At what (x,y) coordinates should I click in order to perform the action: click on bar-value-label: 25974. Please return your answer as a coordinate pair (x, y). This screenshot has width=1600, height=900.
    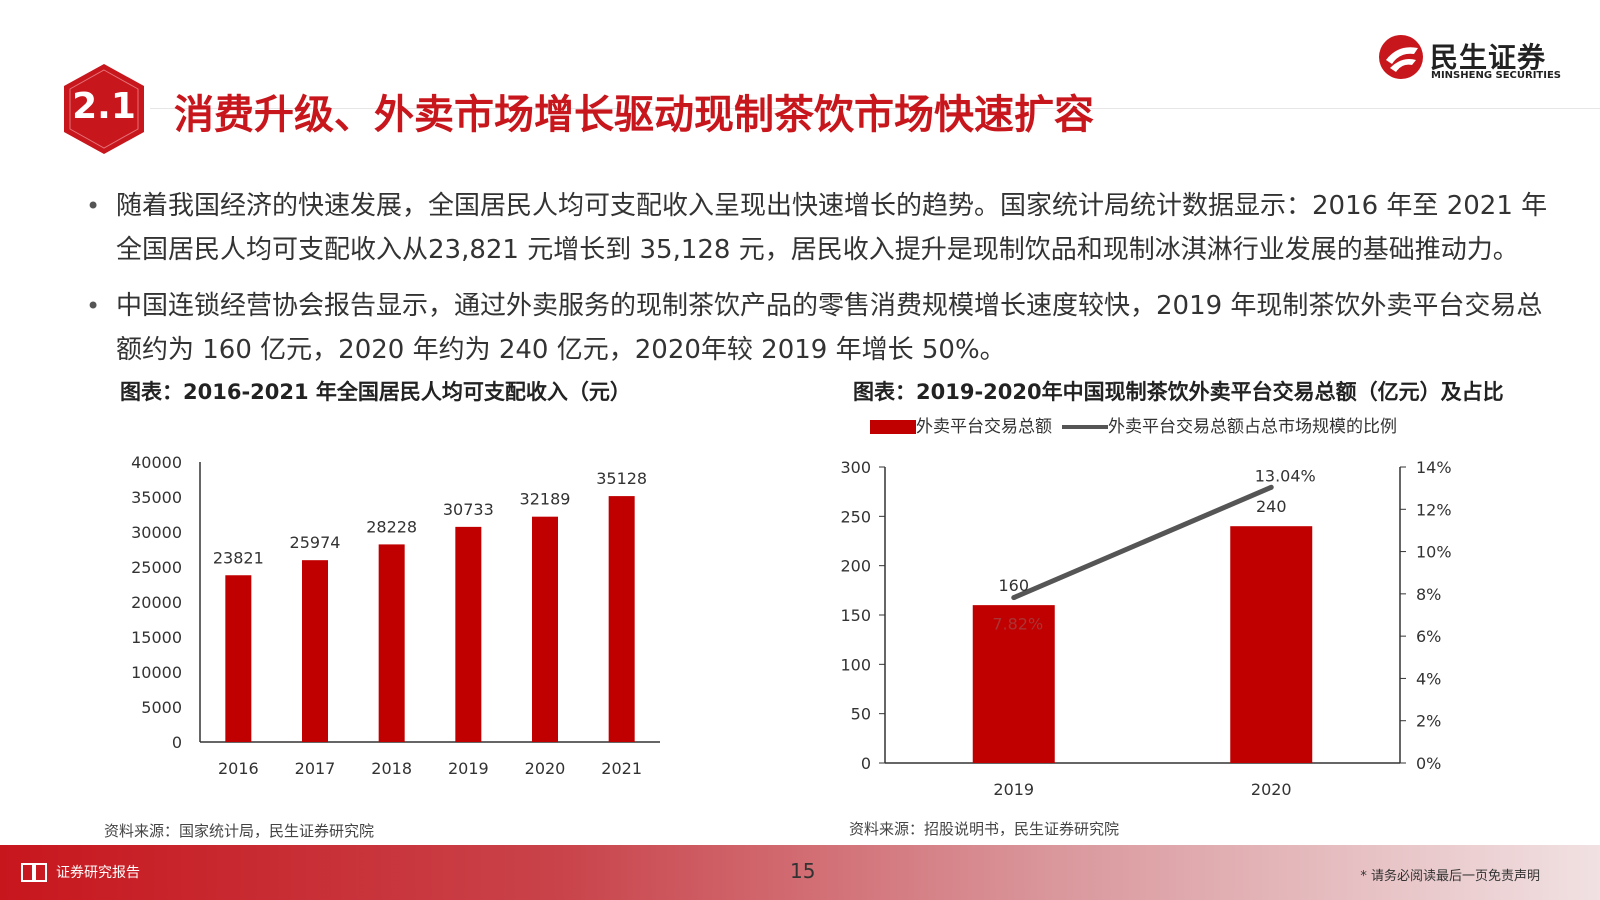
    Looking at the image, I should click on (315, 542).